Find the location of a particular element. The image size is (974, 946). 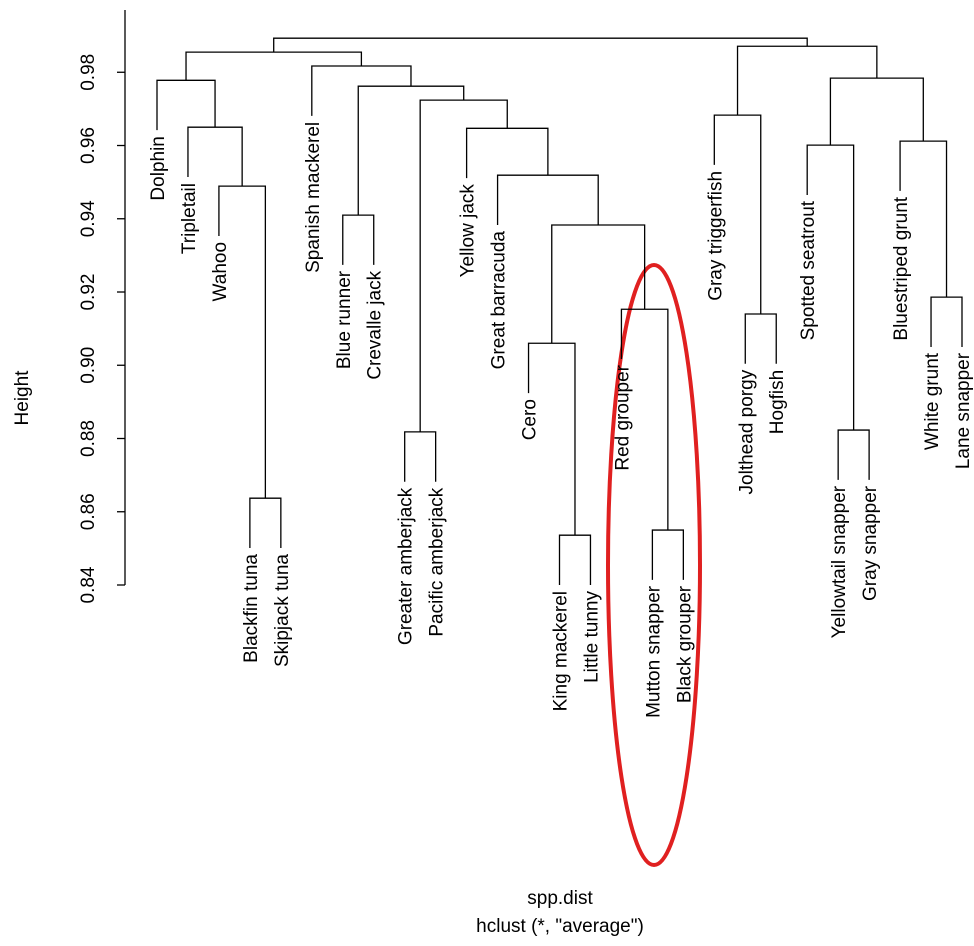

leaf-label: Jolthead porgy is located at coordinates (746, 431).